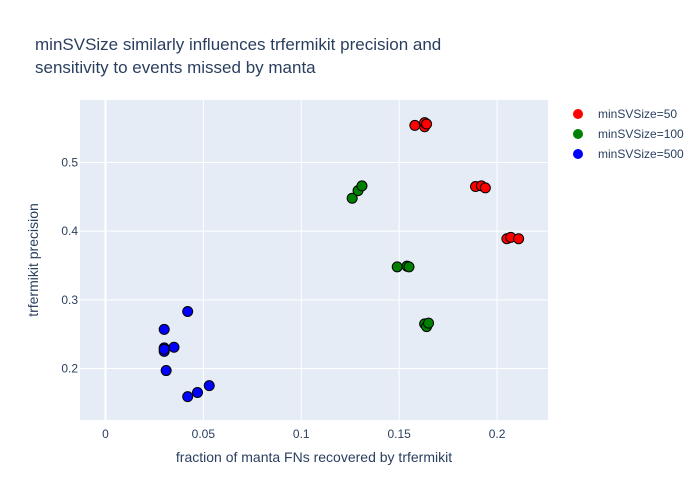  I want to click on chart-title-line-2: sensitivity to events missed by manta, so click(175, 67).